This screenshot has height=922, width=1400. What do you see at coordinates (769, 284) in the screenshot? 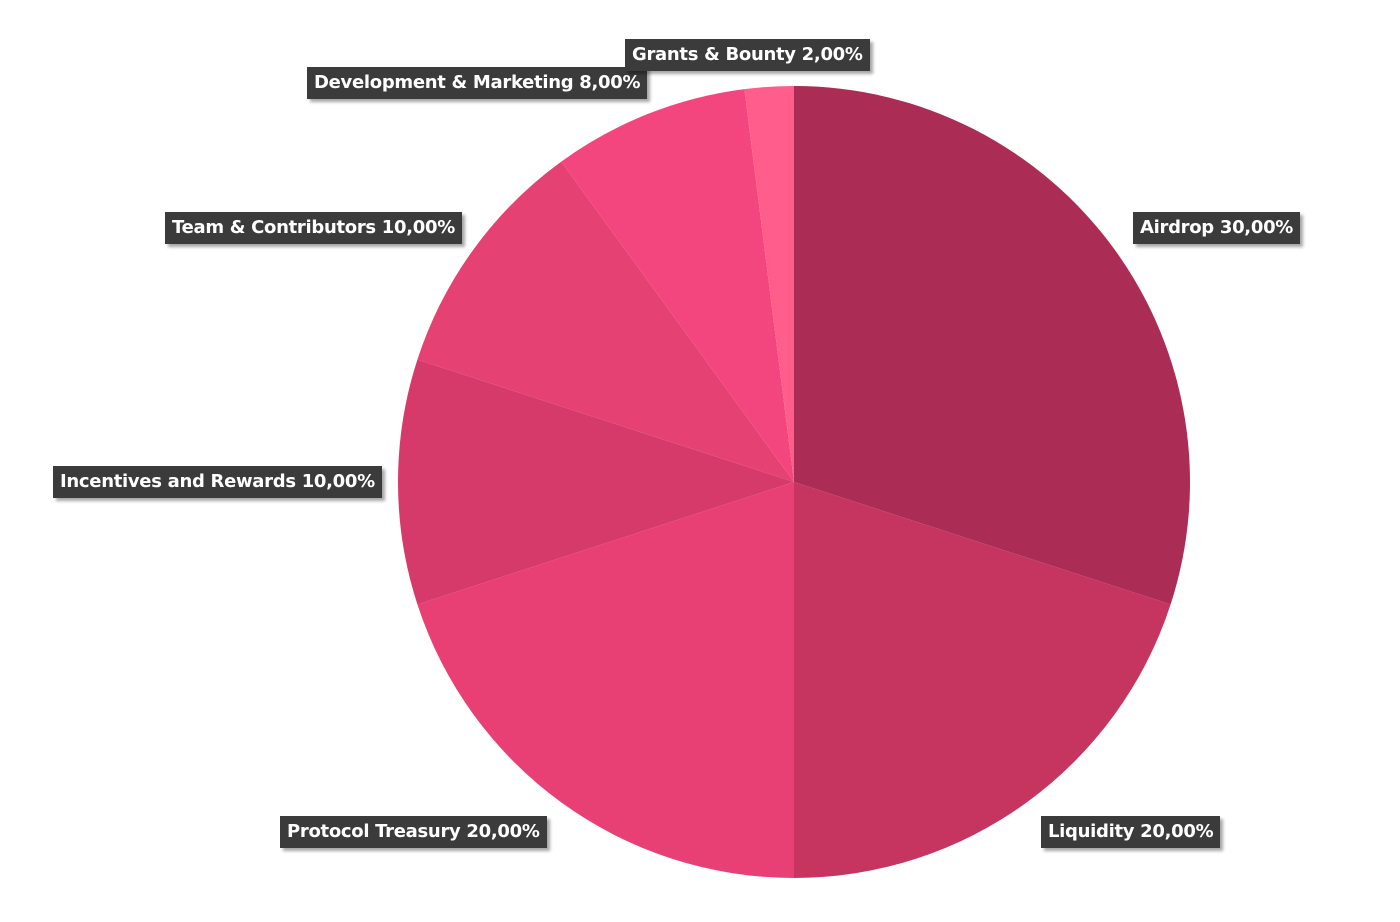
I see `slice-grants-bounty` at bounding box center [769, 284].